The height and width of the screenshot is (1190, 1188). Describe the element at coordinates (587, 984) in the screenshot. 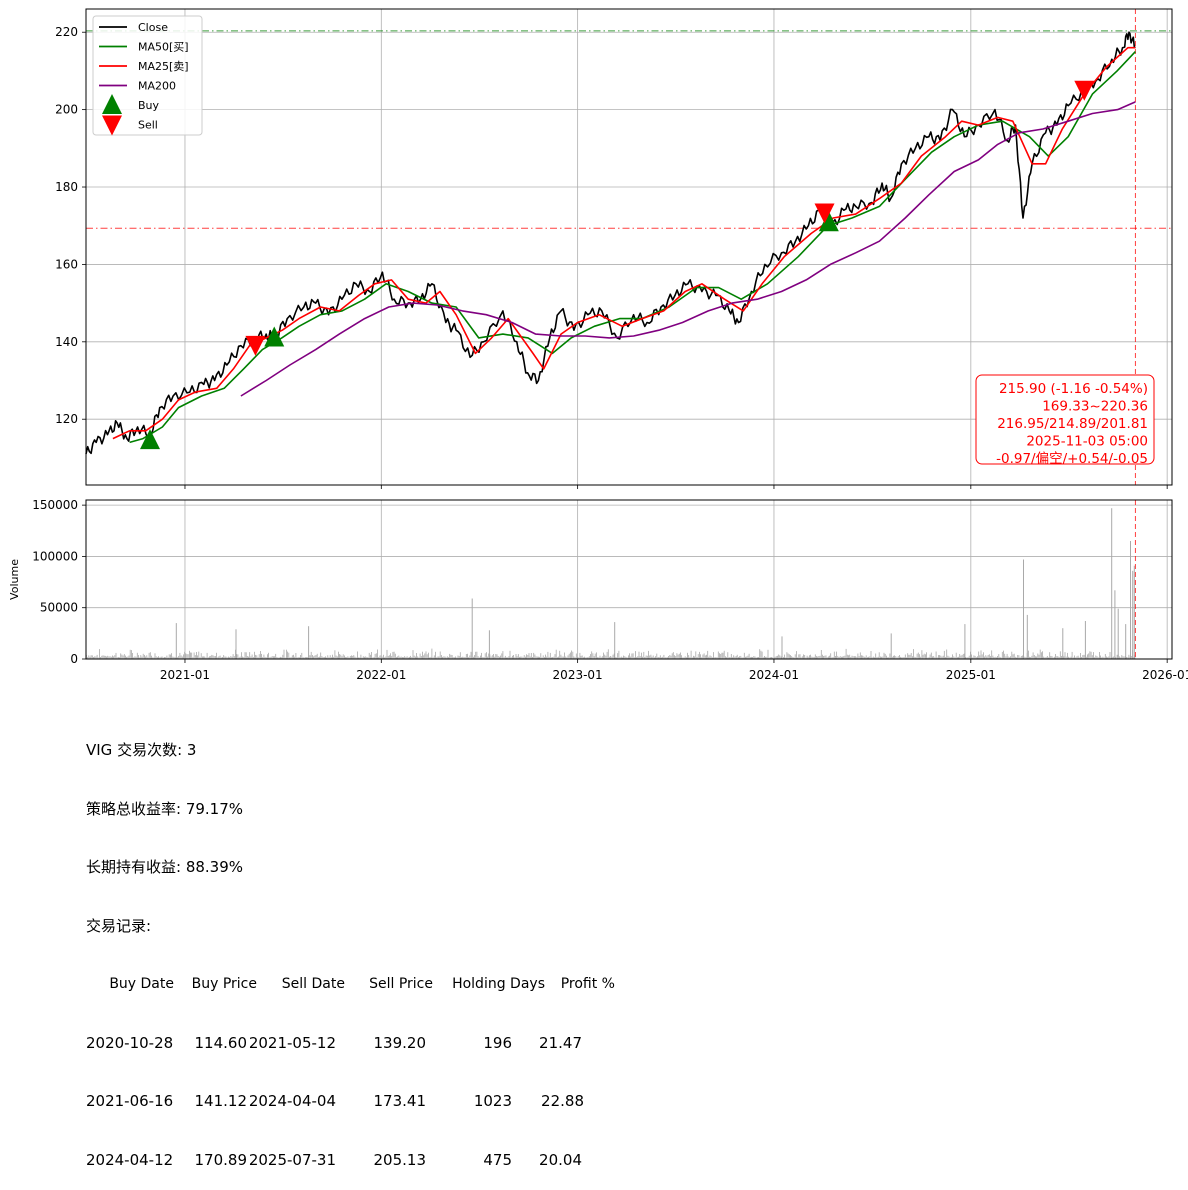

I see `table-header-cell: Profit %` at that location.